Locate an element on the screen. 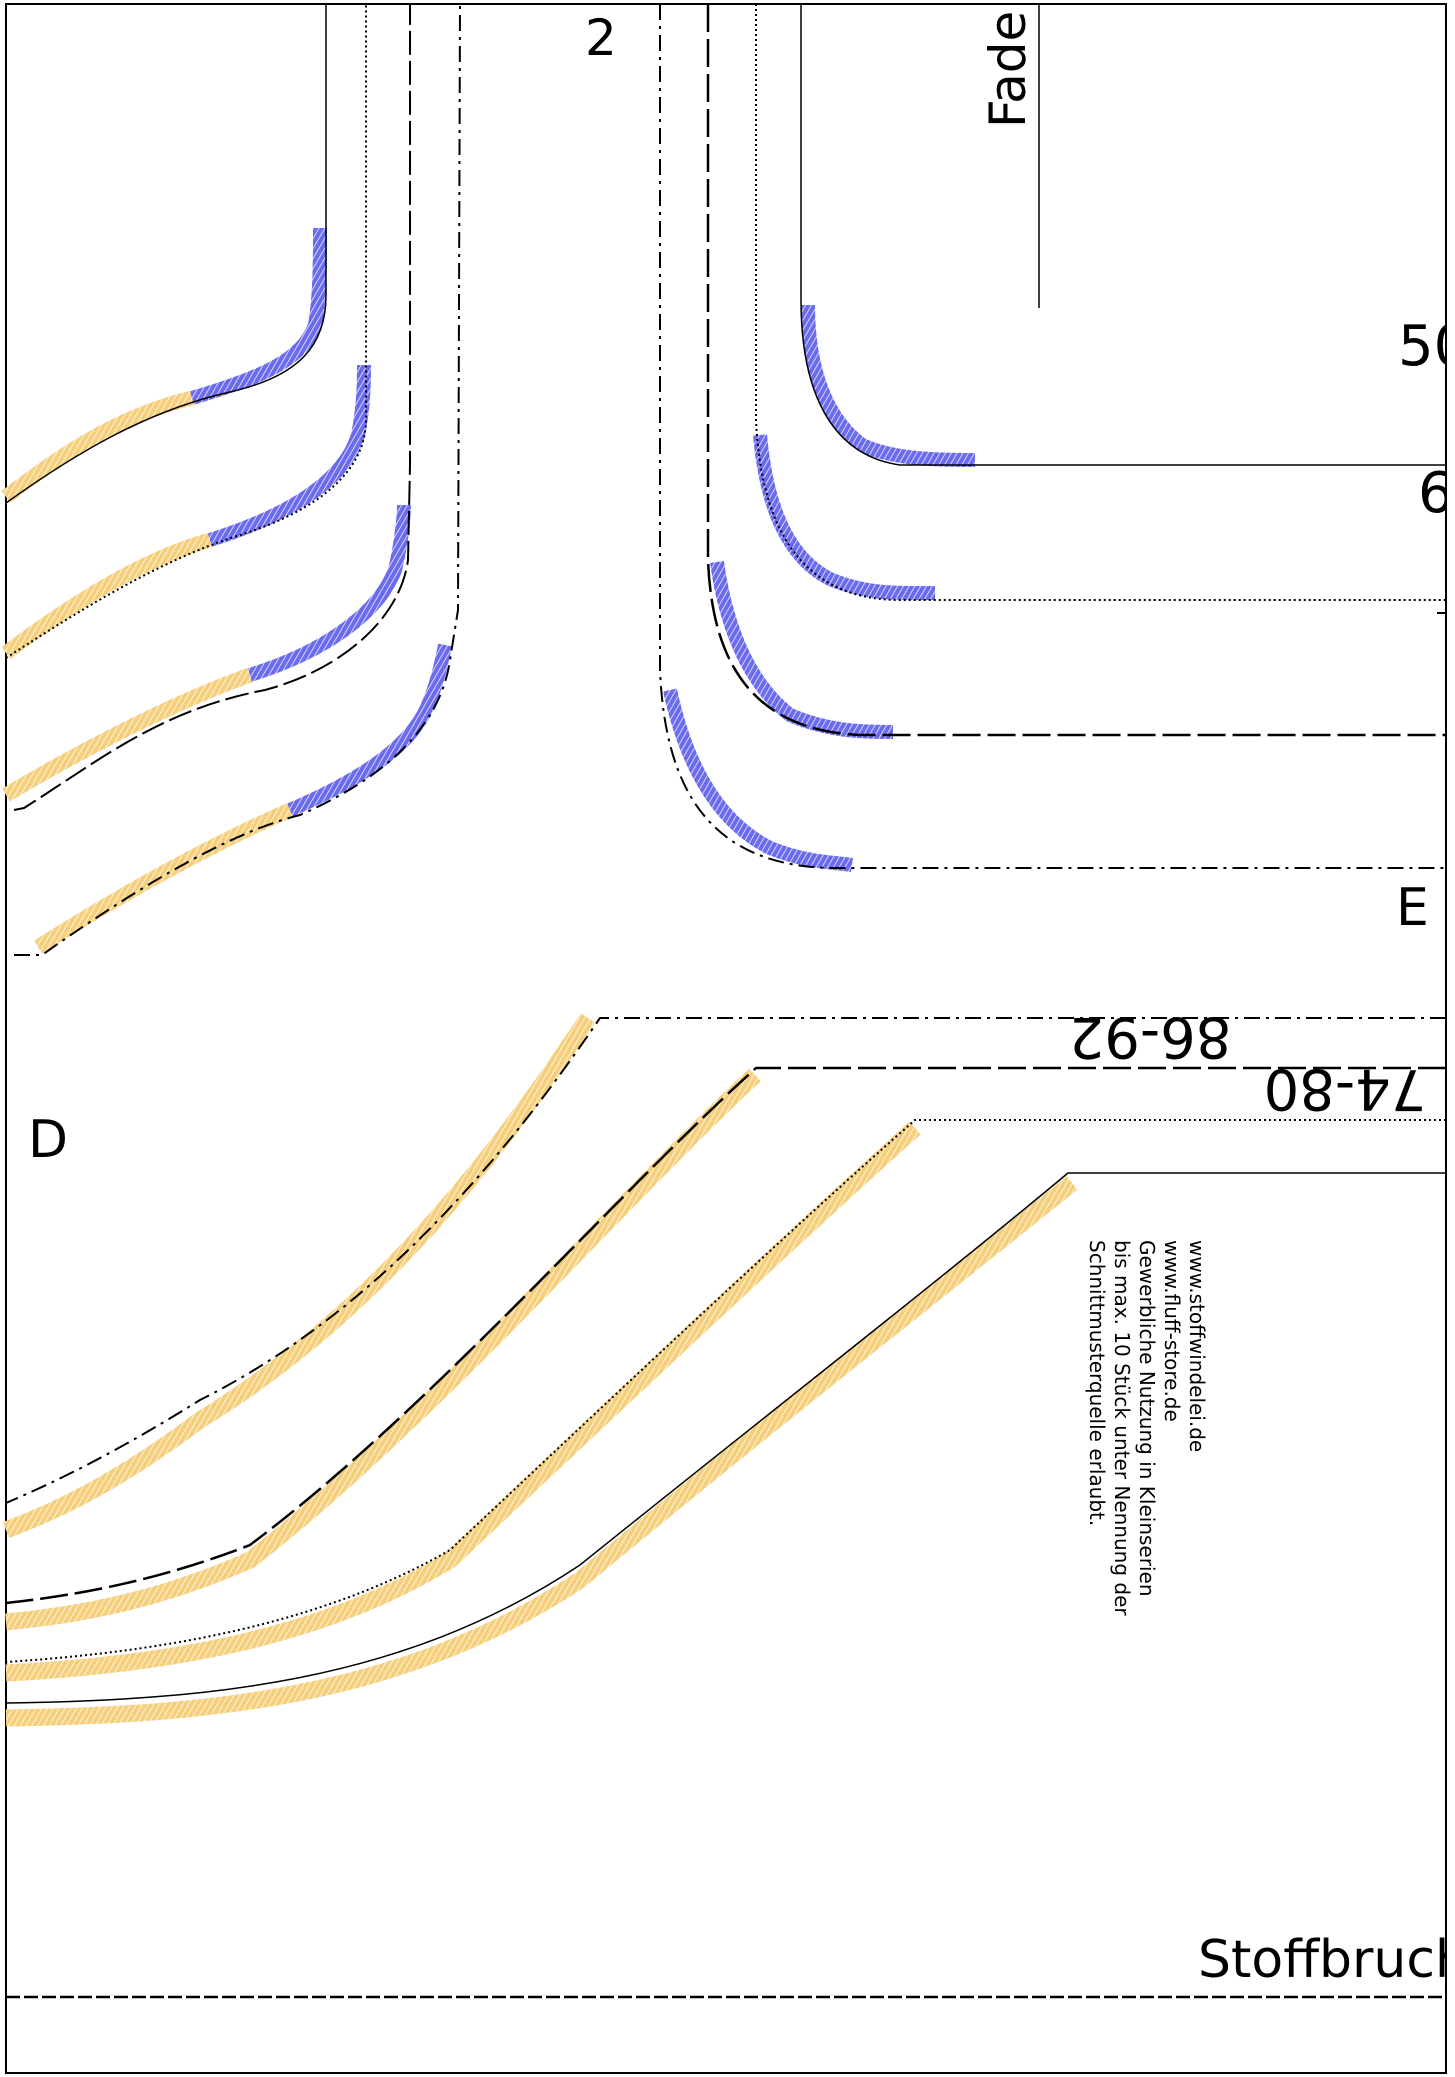 This screenshot has height=2077, width=1455. binding-marker-size3 is located at coordinates (329, 593).